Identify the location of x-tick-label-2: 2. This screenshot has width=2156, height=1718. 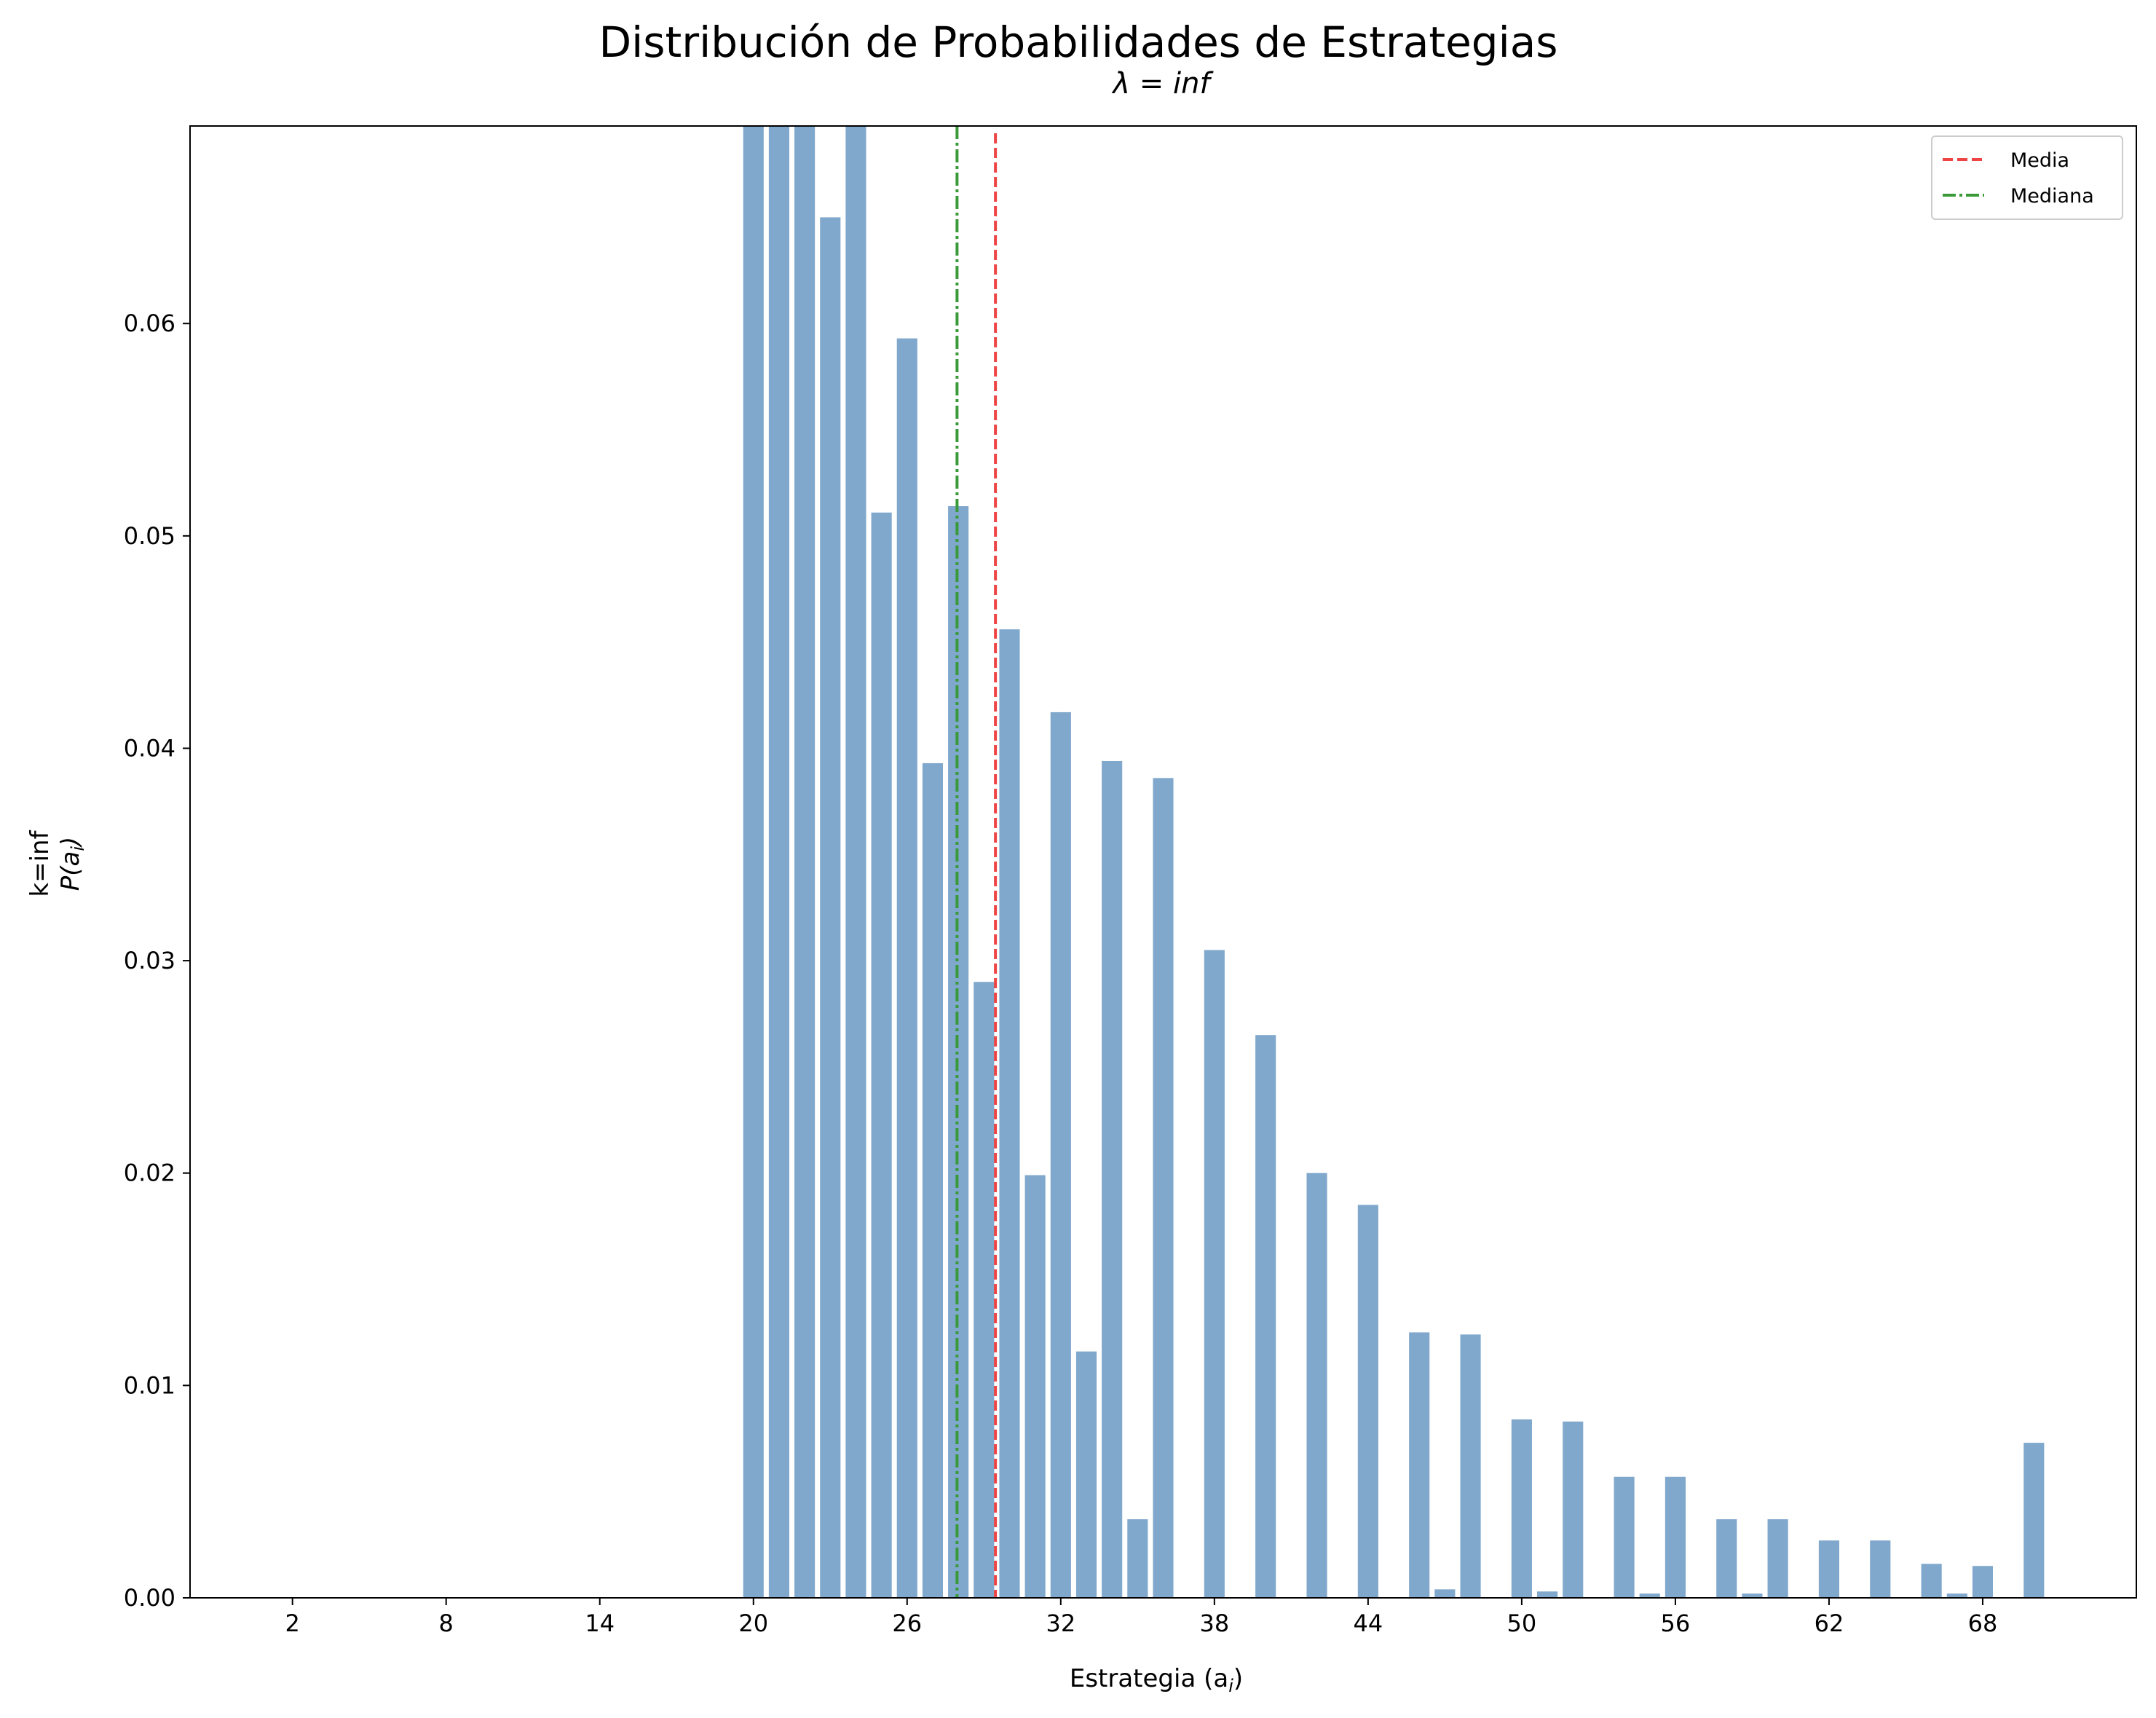
(292, 1623).